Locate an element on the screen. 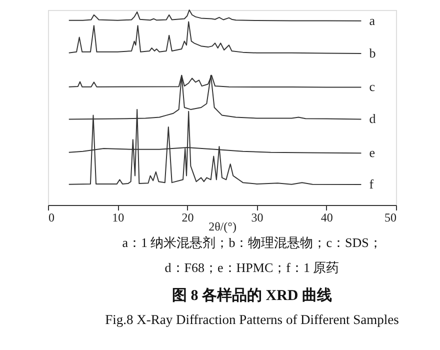 This screenshot has height=350, width=440. series-label: f is located at coordinates (371, 184).